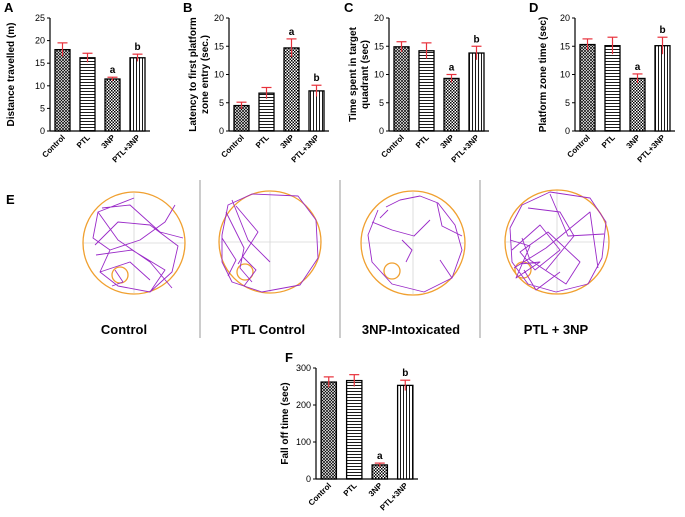  What do you see at coordinates (533, 7) in the screenshot?
I see `panel-letter: D` at bounding box center [533, 7].